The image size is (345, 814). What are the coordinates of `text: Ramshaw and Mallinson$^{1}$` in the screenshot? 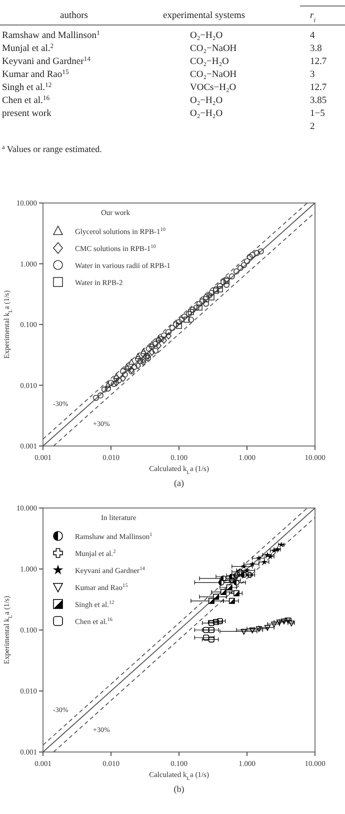 It's located at (51, 35).